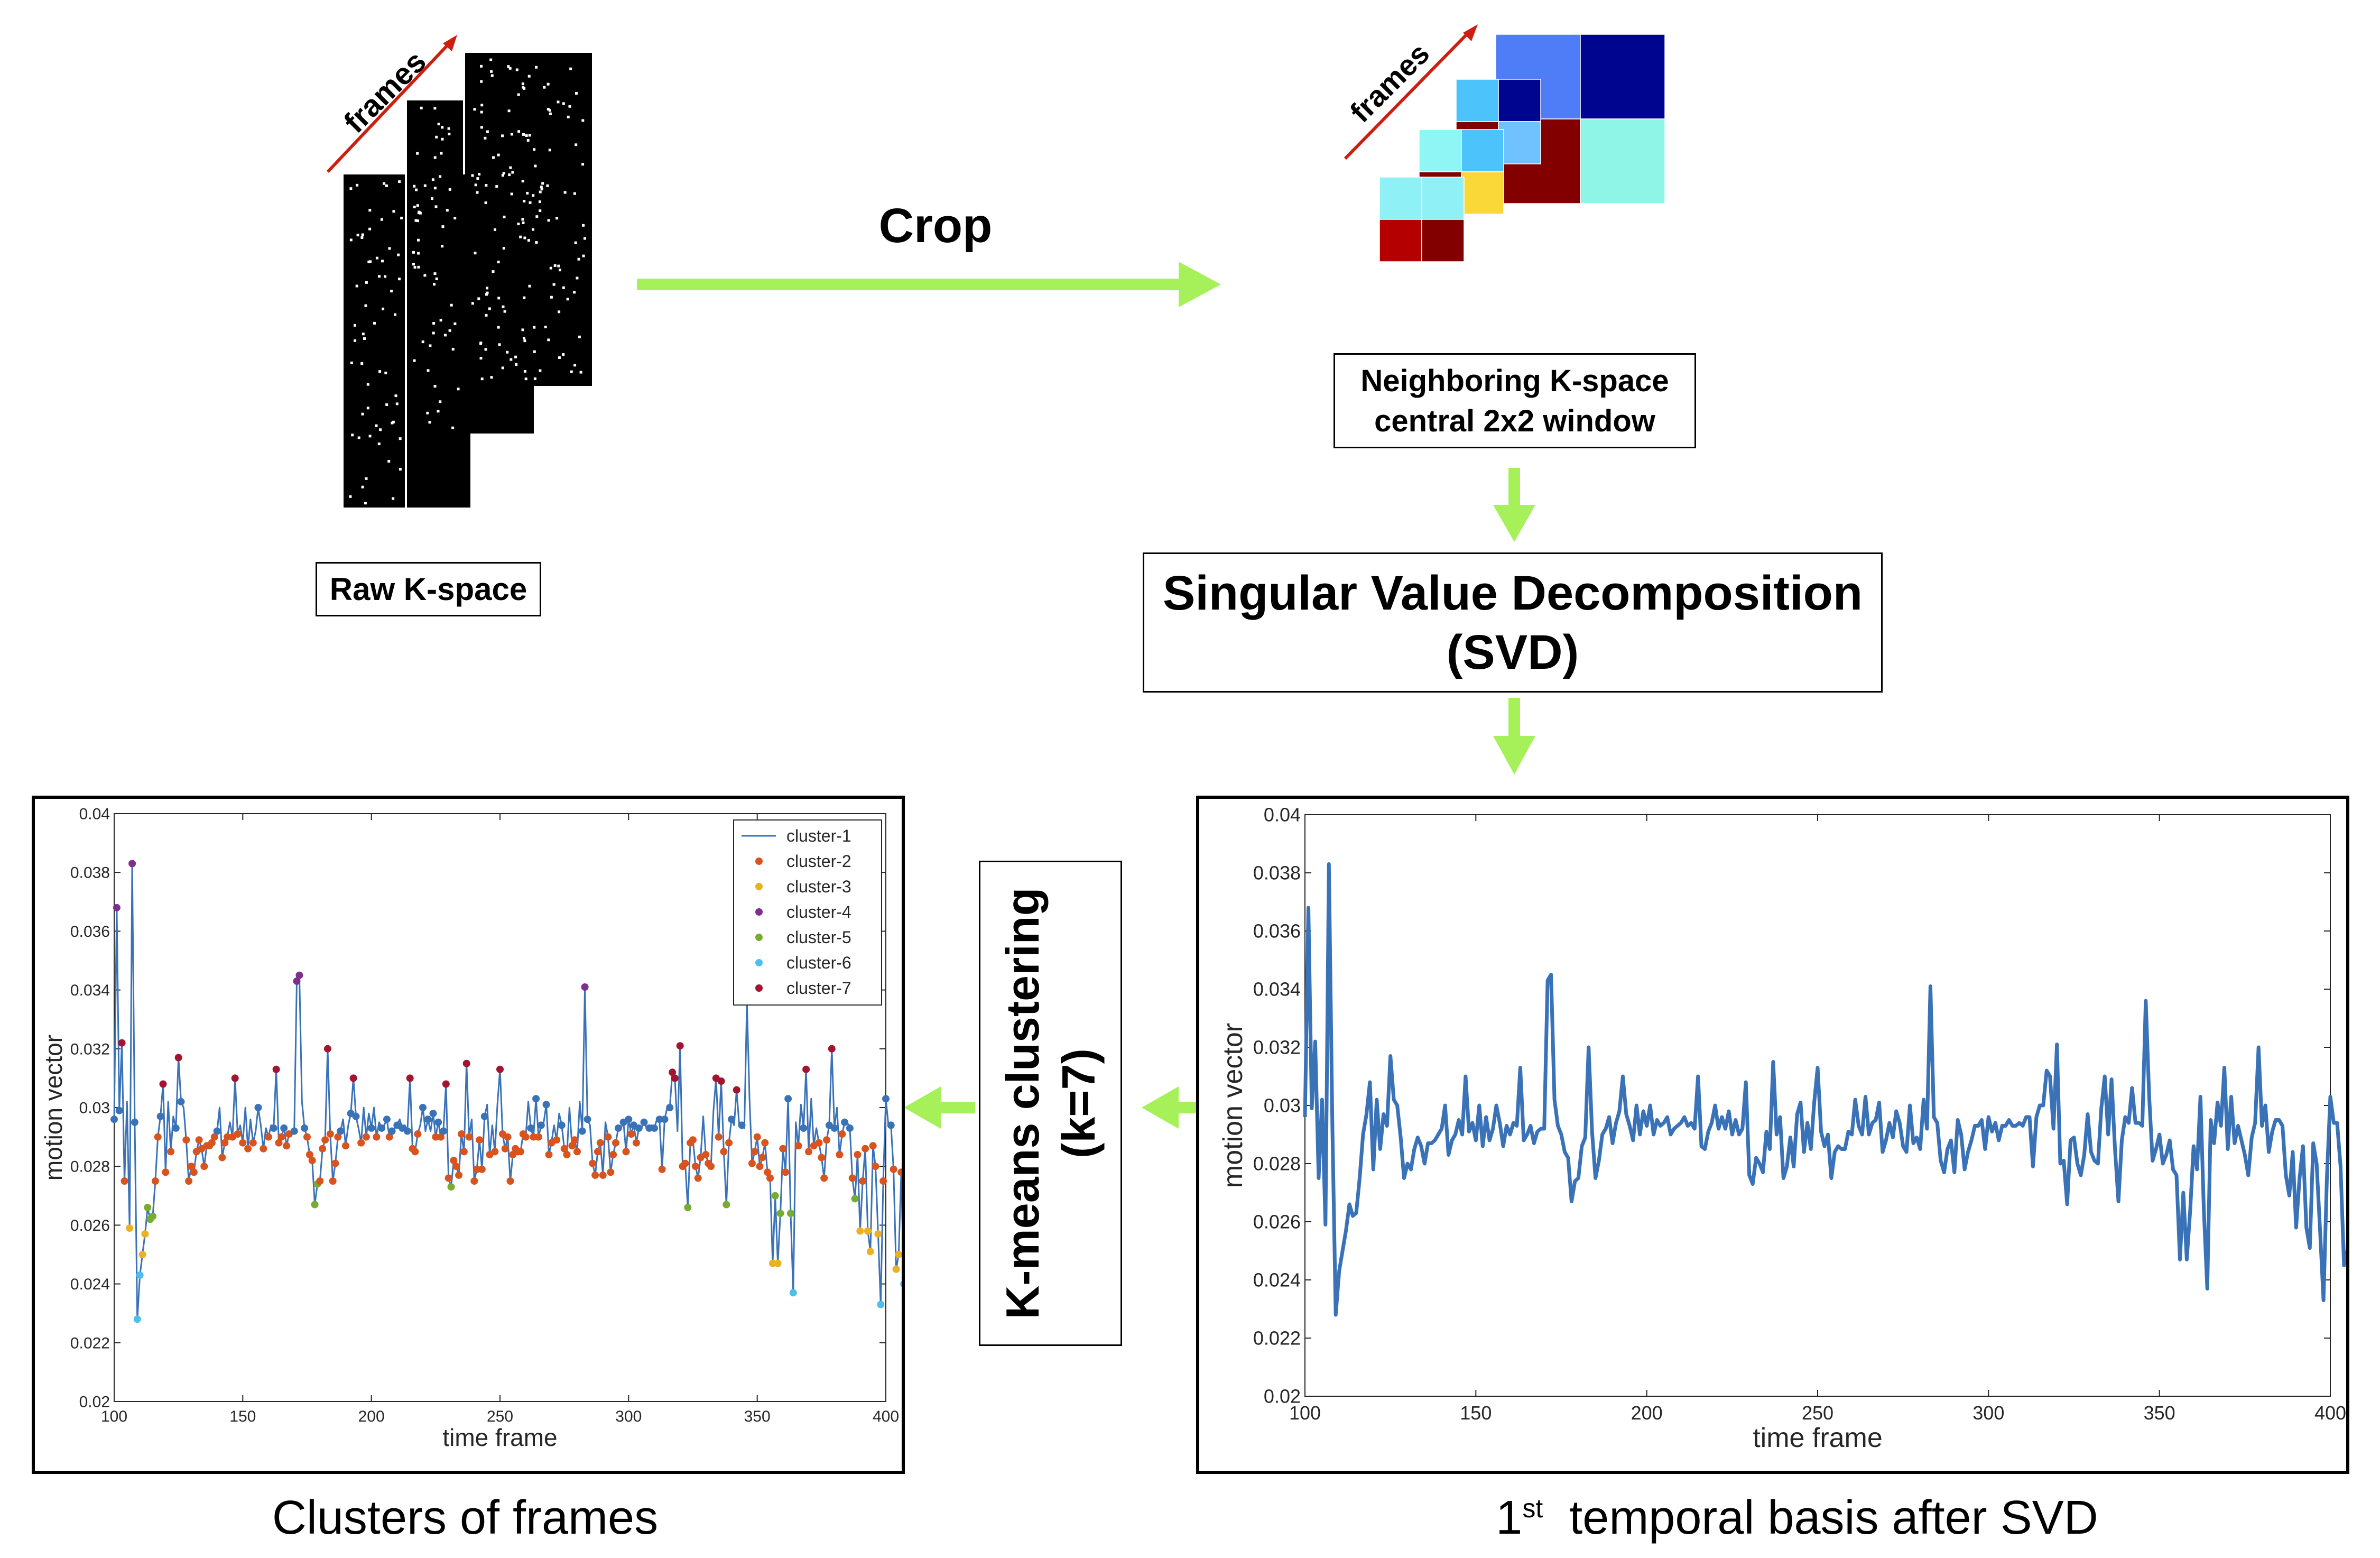  I want to click on legend-item: cluster-2, so click(803, 862).